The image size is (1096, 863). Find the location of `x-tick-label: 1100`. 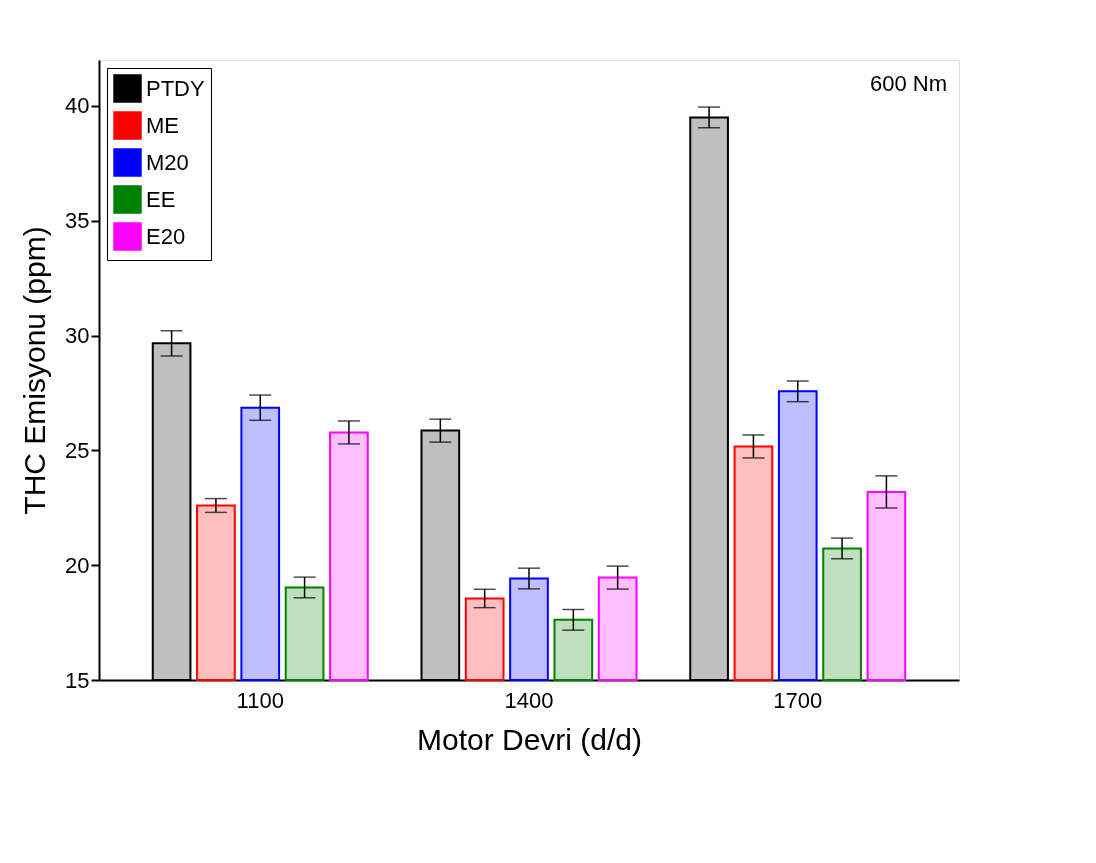

x-tick-label: 1100 is located at coordinates (260, 700).